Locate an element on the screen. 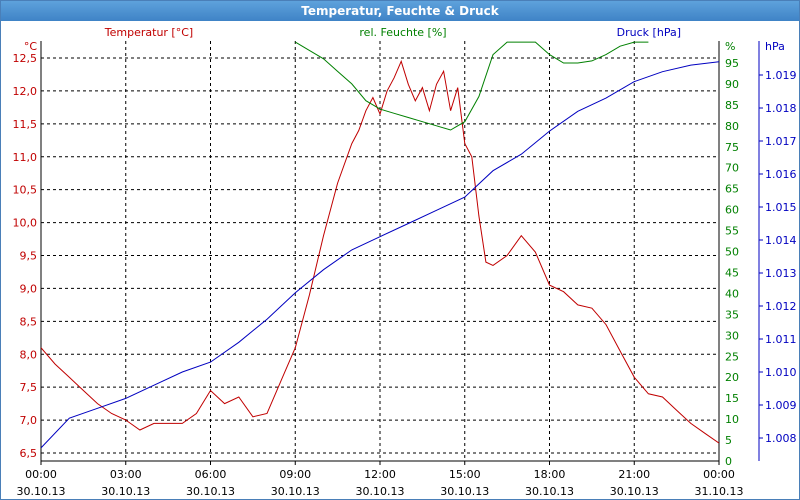 The height and width of the screenshot is (500, 800). humidity-tick-label: 70 is located at coordinates (732, 168).